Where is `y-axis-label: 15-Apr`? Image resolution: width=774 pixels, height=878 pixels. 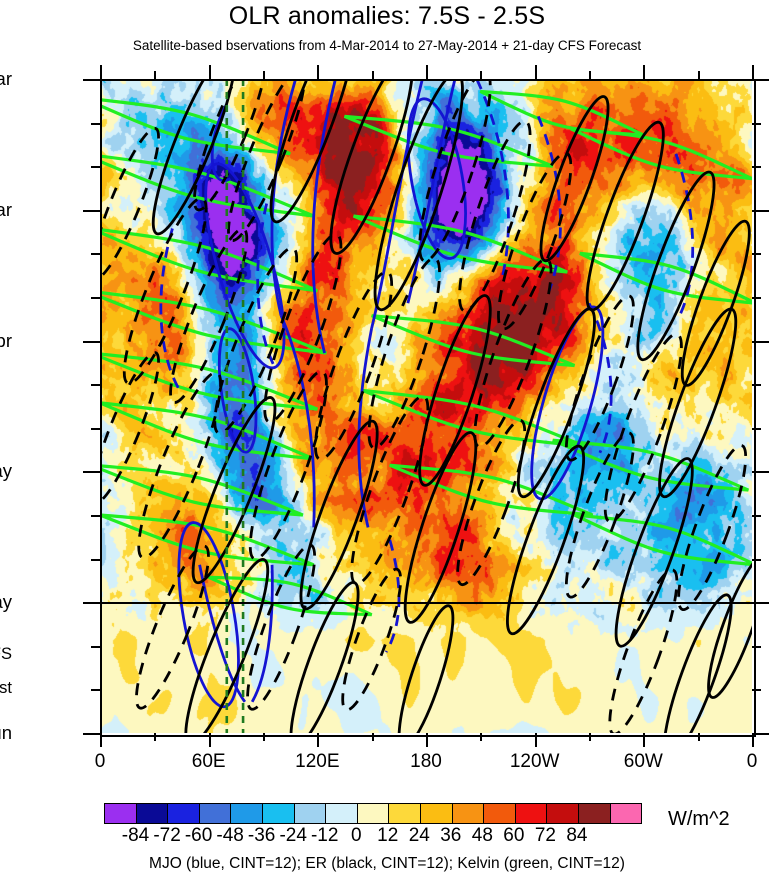
y-axis-label: 15-Apr is located at coordinates (6, 340).